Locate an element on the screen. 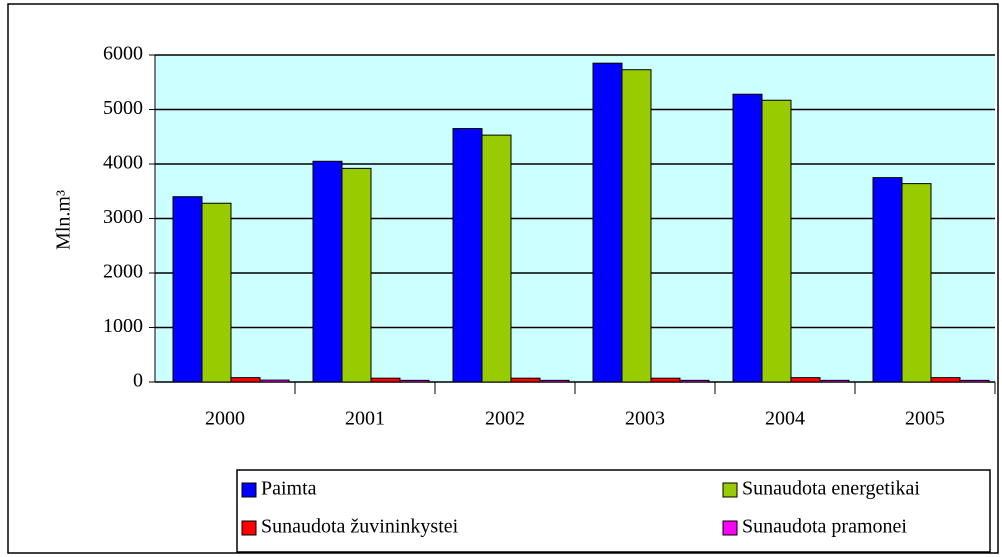  legend-label: Sunaudota energetikai is located at coordinates (831, 489).